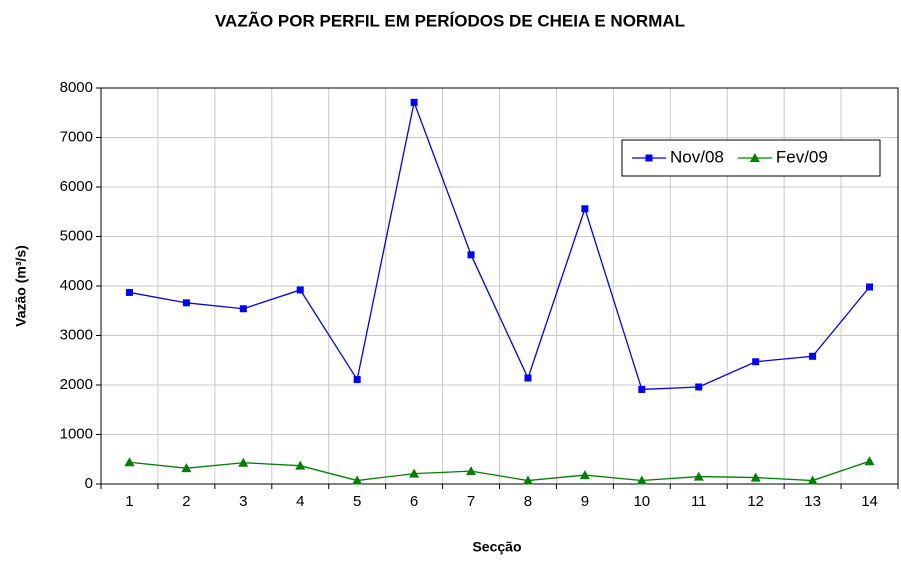 The image size is (901, 563). What do you see at coordinates (76, 235) in the screenshot?
I see `y-tick-label: 5000` at bounding box center [76, 235].